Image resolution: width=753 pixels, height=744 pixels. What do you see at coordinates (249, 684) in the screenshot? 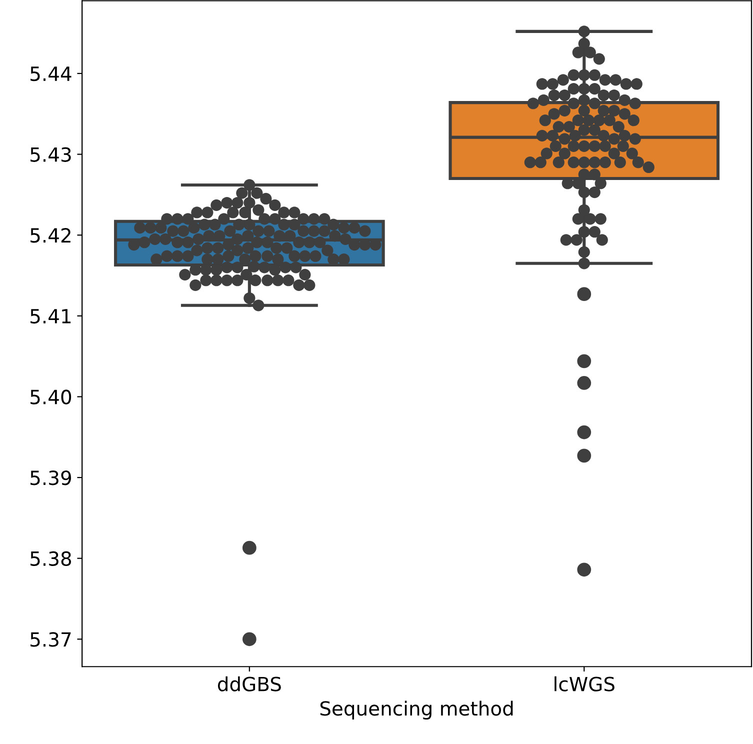
I see `x-tick-label: ddGBS` at bounding box center [249, 684].